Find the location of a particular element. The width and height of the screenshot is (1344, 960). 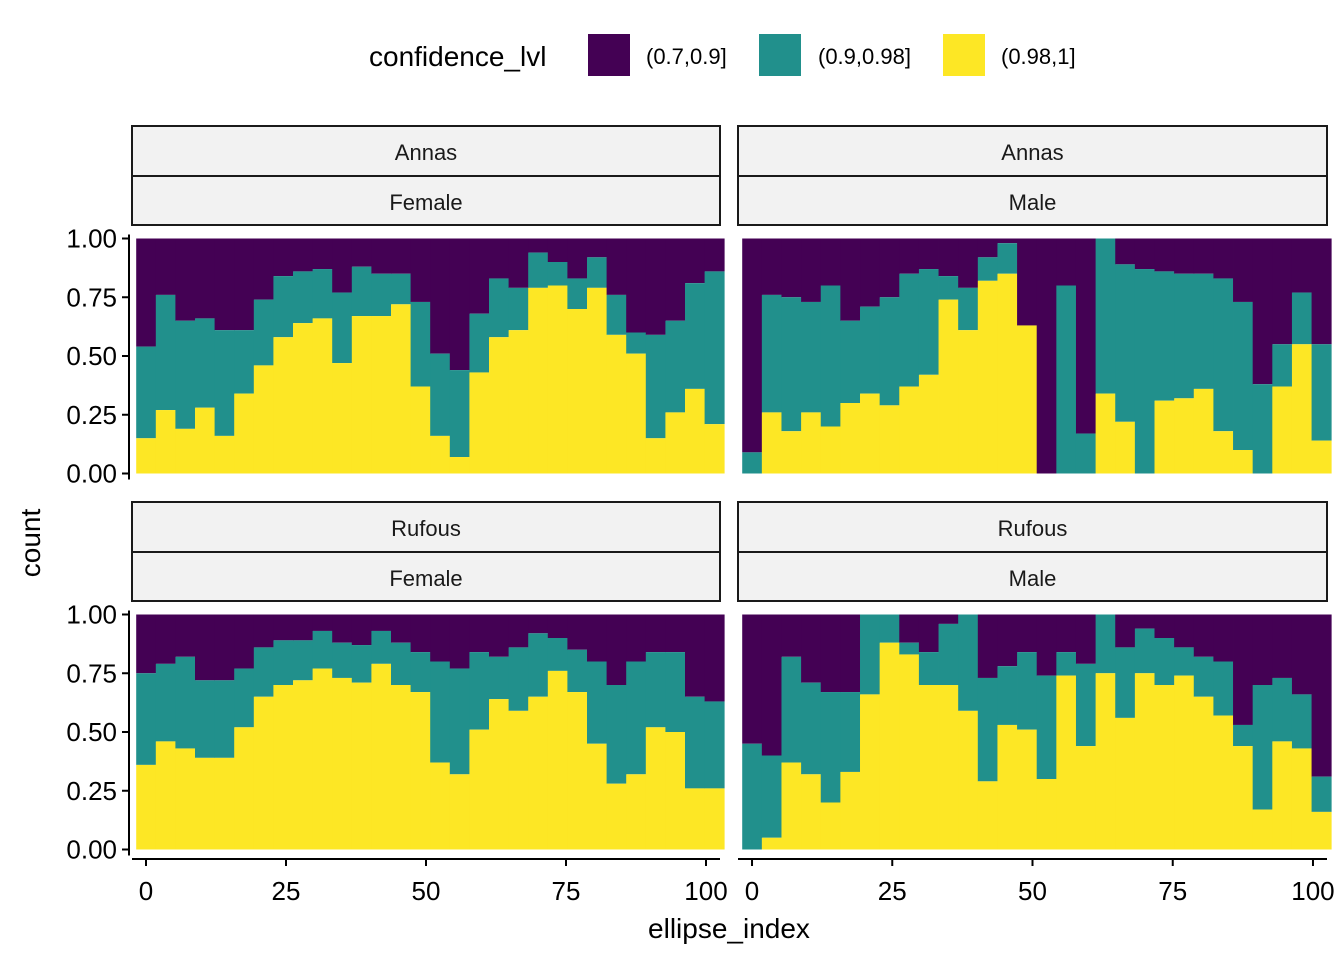

strip-top-label: Rufous is located at coordinates (426, 528).